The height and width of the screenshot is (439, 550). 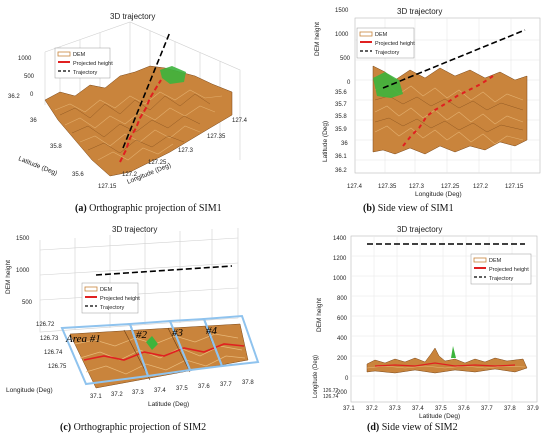 What do you see at coordinates (342, 299) in the screenshot?
I see `z-tick: 800` at bounding box center [342, 299].